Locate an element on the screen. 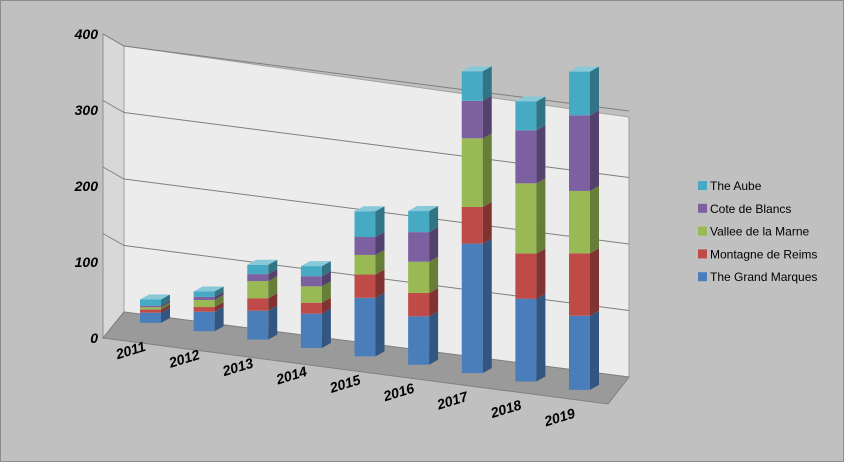  bar-stack-2013 is located at coordinates (262, 299).